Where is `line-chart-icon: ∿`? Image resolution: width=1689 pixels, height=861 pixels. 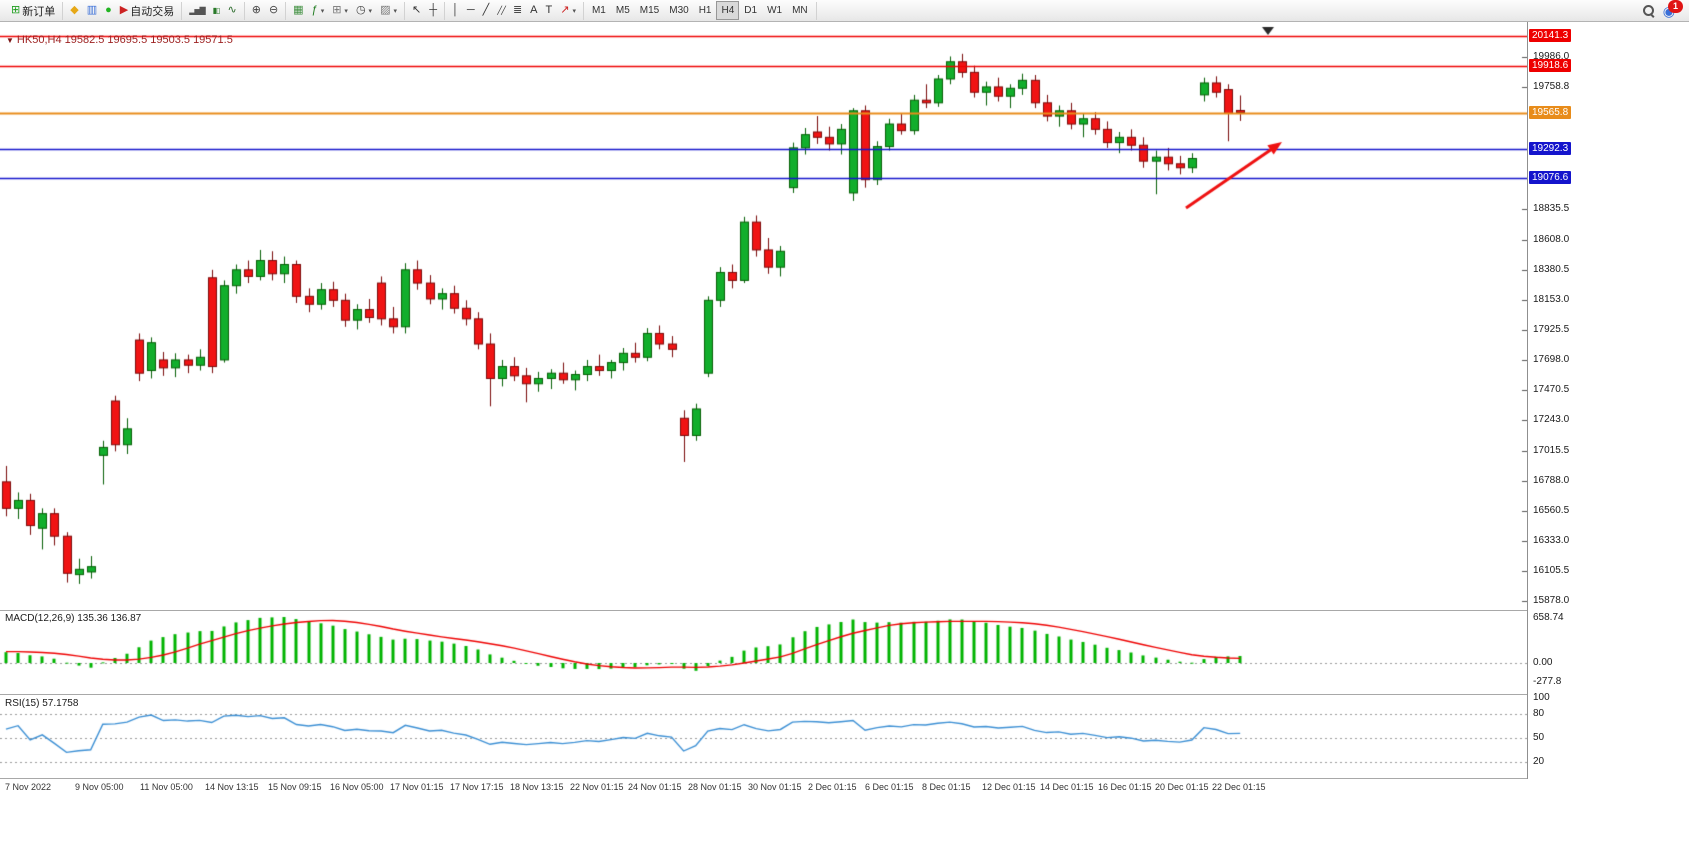 line-chart-icon: ∿ is located at coordinates (232, 10).